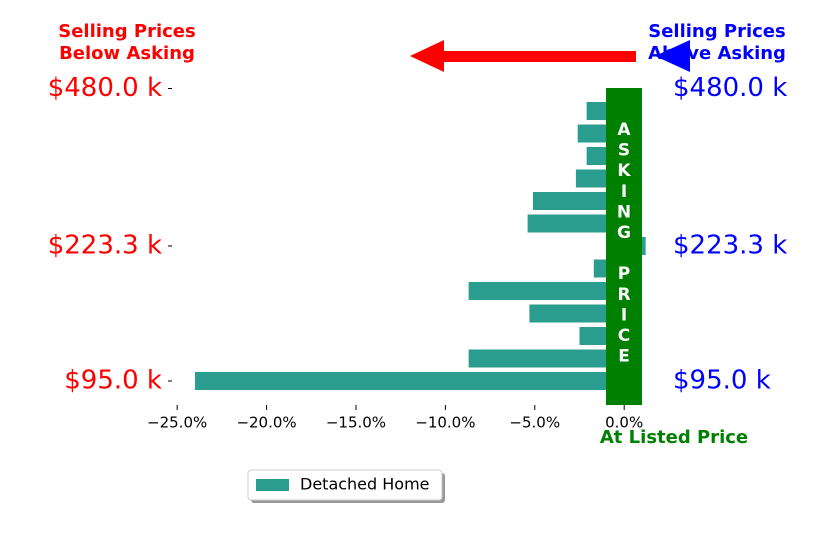 The image size is (834, 541). I want to click on x-tick-label: −15.0%, so click(356, 423).